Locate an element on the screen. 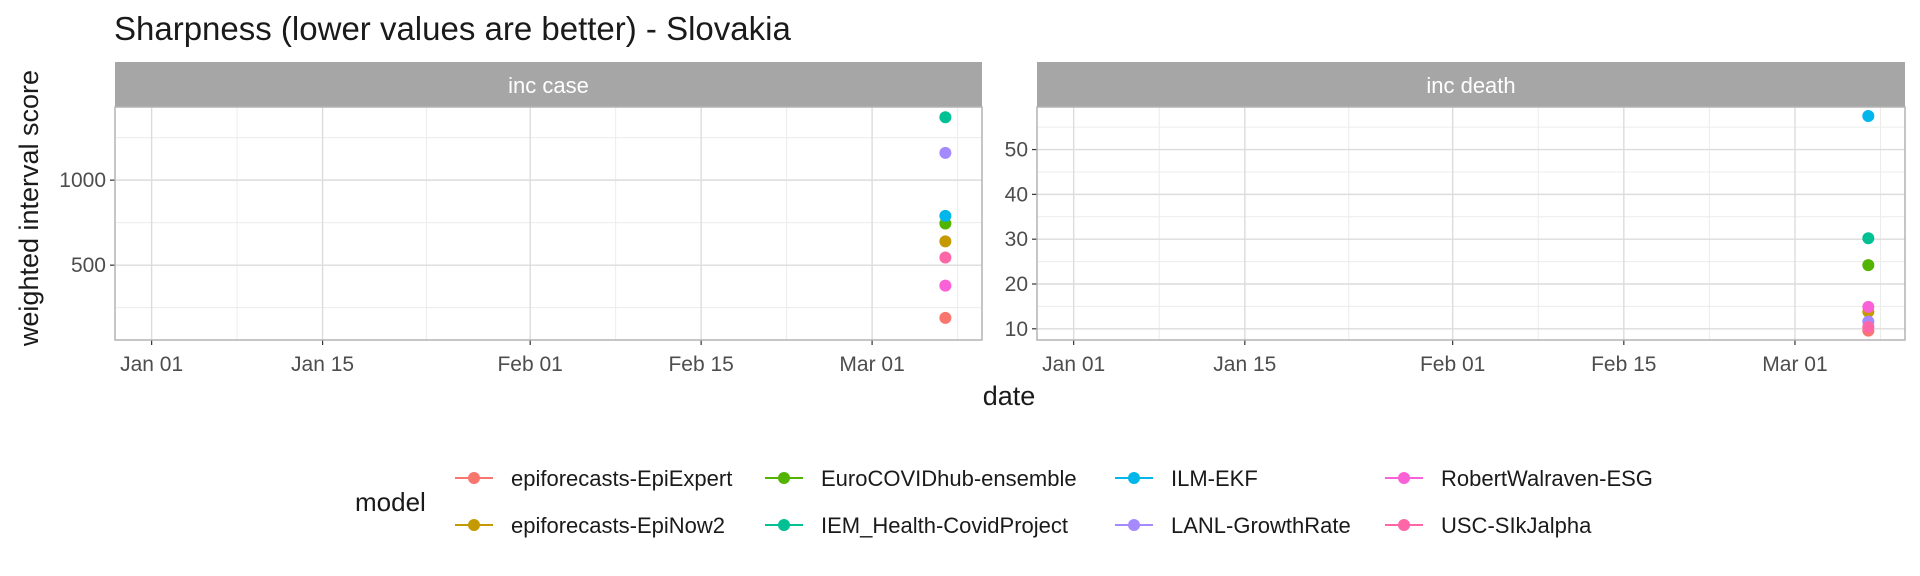 This screenshot has height=576, width=1920. legend-item: USC-SIkJalpha is located at coordinates (1488, 525).